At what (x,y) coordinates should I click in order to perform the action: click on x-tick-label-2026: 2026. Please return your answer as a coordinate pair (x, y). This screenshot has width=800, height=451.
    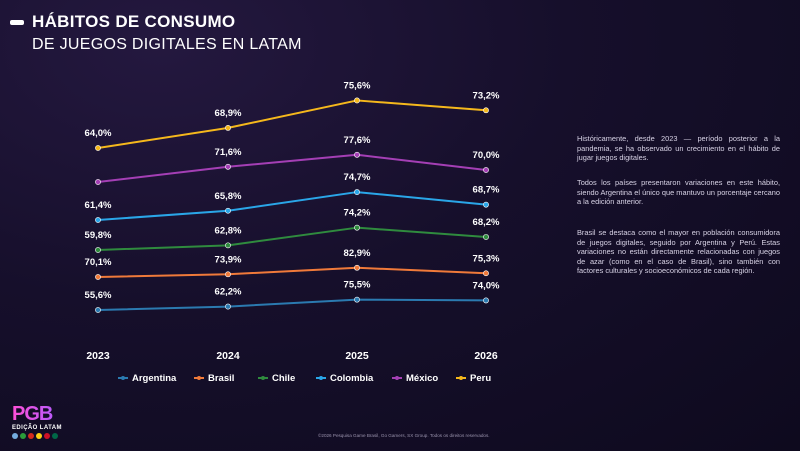
    Looking at the image, I should click on (486, 356).